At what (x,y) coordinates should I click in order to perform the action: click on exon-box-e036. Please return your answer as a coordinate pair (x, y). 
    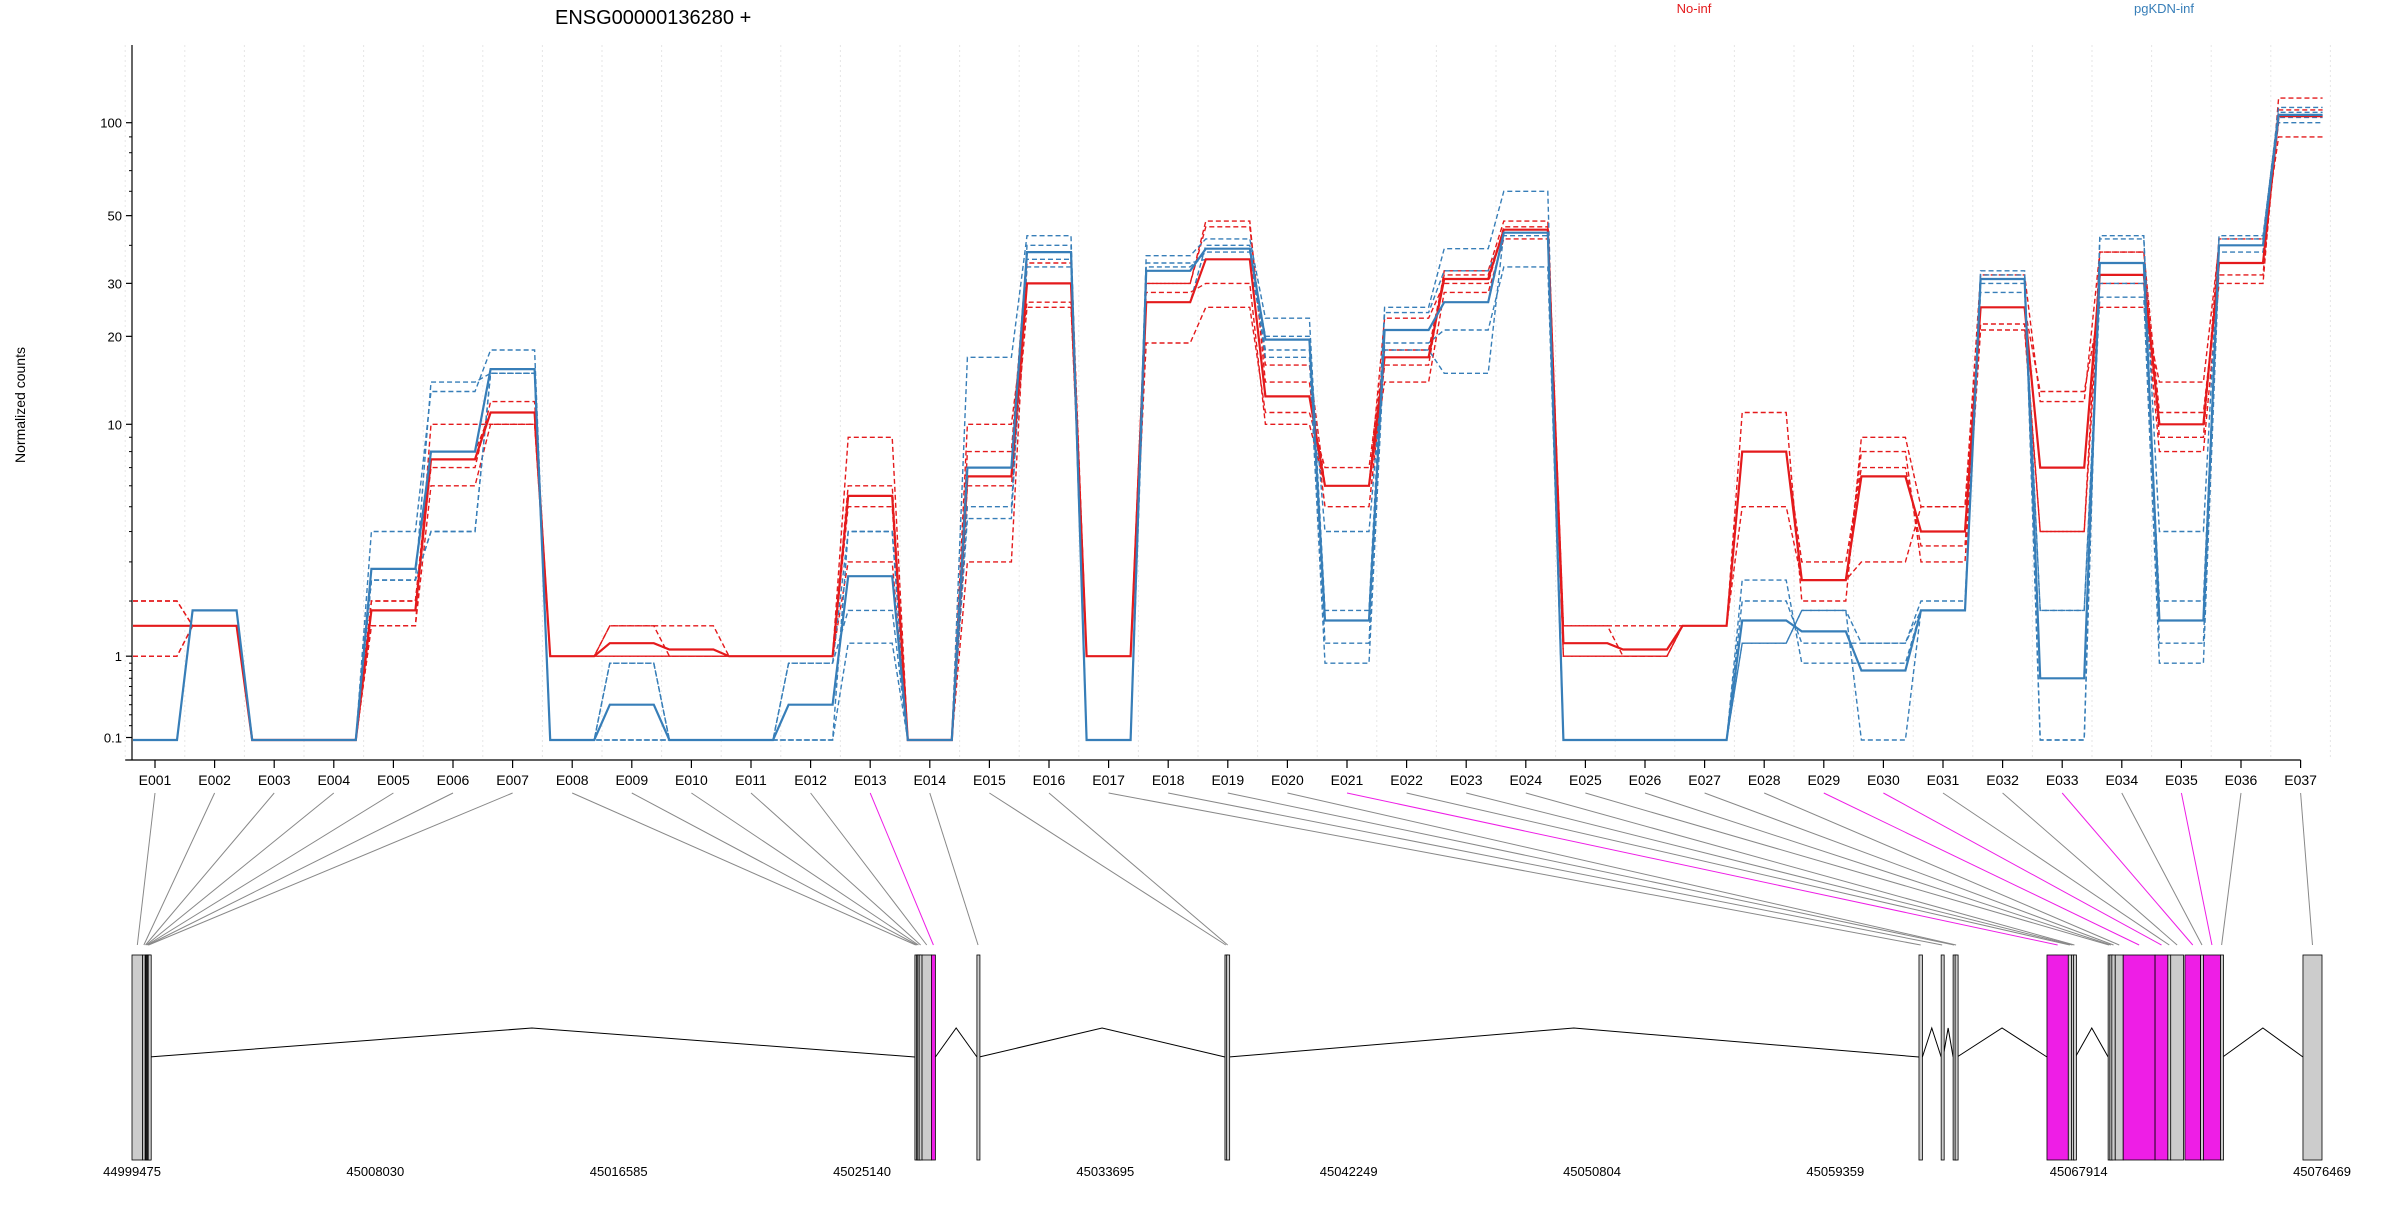
    Looking at the image, I should click on (2222, 1057).